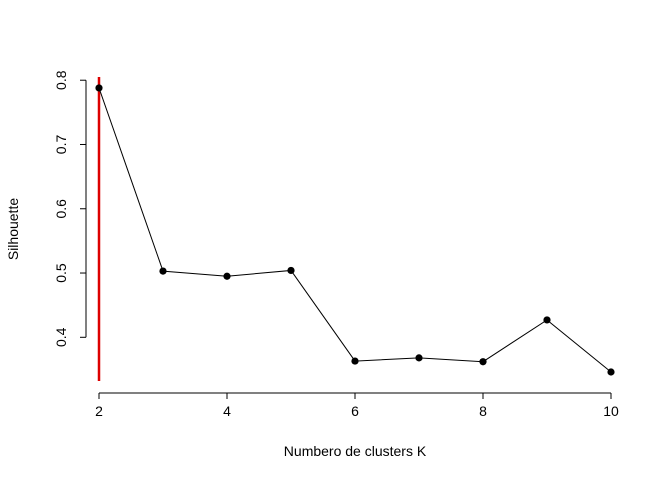  What do you see at coordinates (611, 411) in the screenshot?
I see `x-tick-label: 10` at bounding box center [611, 411].